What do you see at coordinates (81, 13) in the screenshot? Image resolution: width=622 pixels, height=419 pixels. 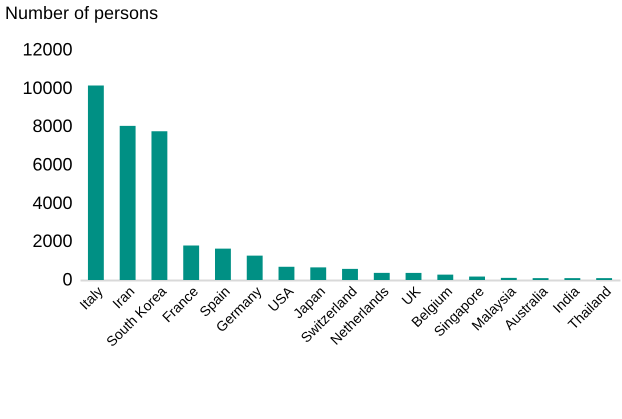 I see `y-axis-title: Number of persons` at bounding box center [81, 13].